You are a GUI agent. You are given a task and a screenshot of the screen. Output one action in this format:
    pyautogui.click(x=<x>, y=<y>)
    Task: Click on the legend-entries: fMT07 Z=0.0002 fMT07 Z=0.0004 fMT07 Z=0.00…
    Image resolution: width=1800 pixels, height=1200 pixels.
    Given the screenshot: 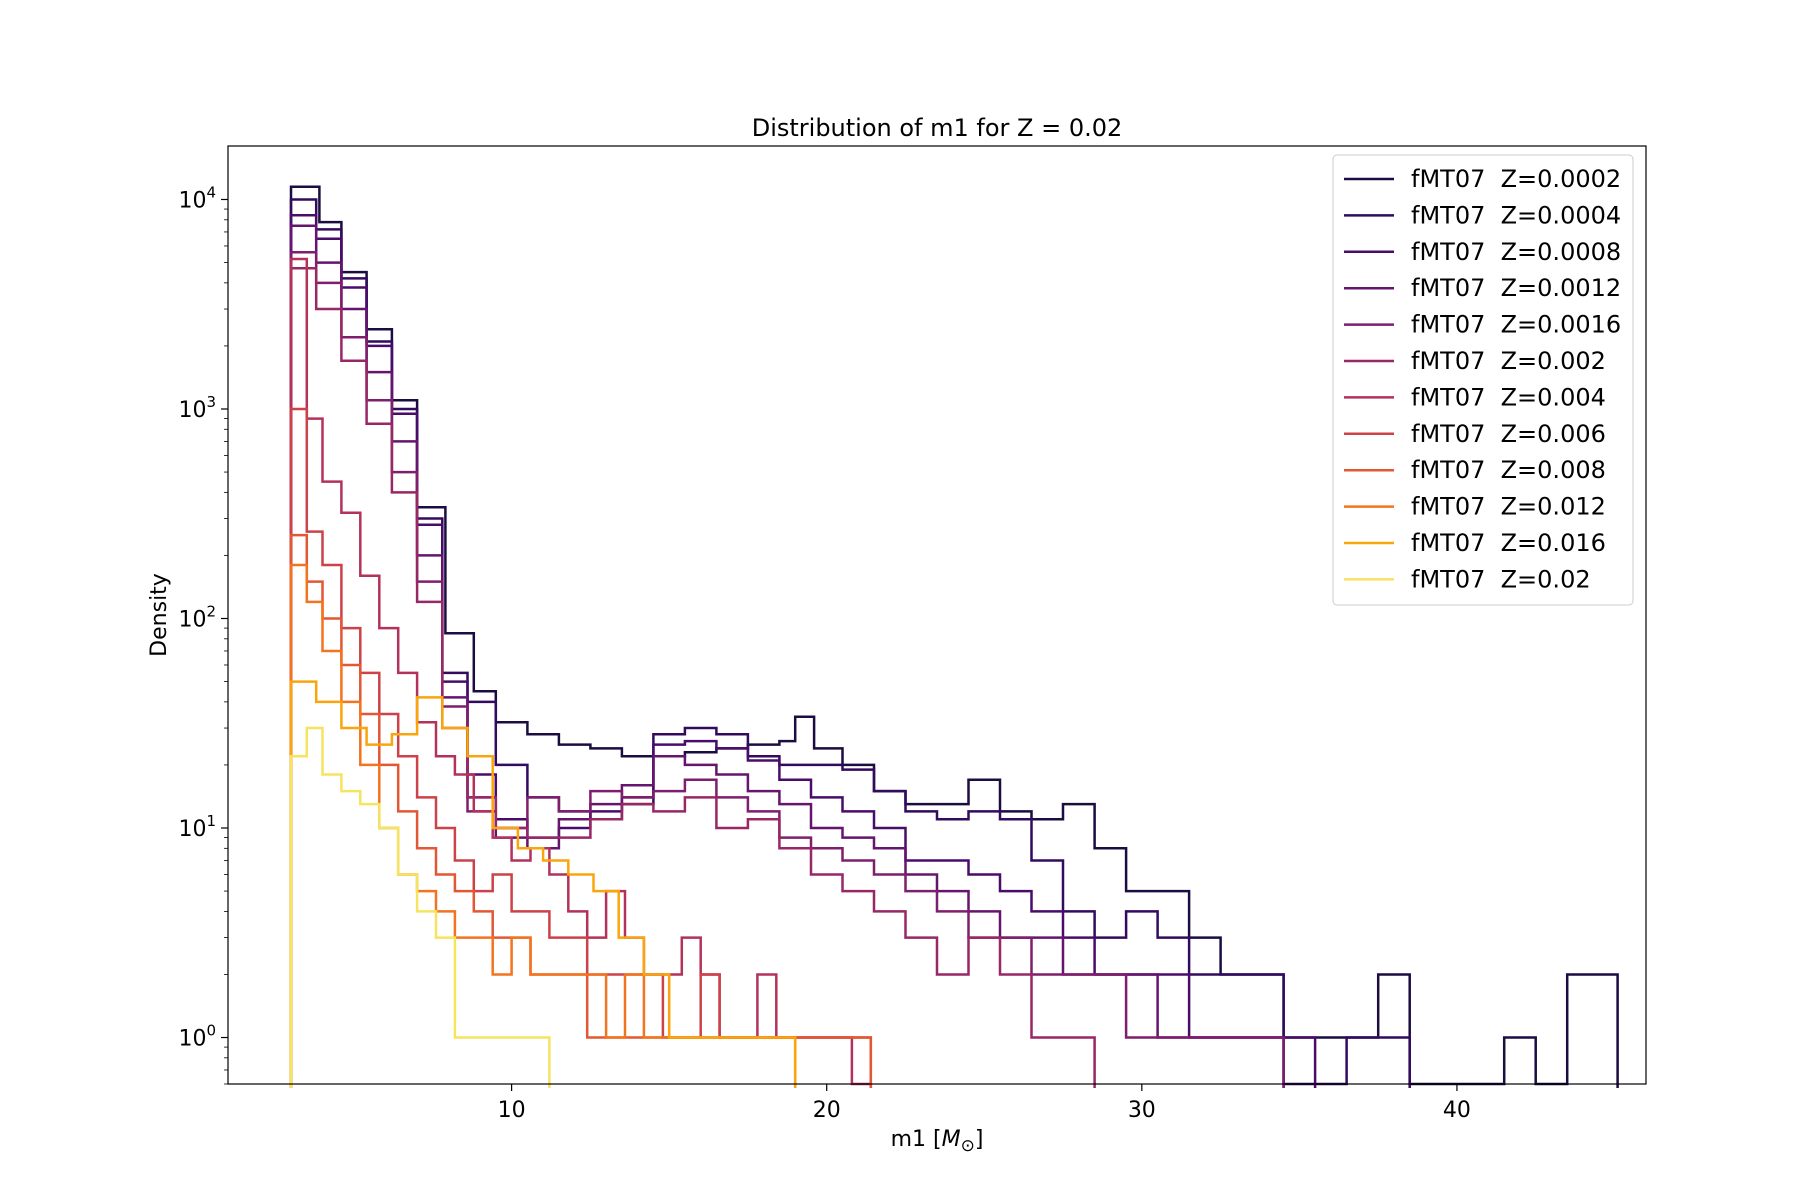 What is the action you would take?
    pyautogui.click(x=1482, y=379)
    